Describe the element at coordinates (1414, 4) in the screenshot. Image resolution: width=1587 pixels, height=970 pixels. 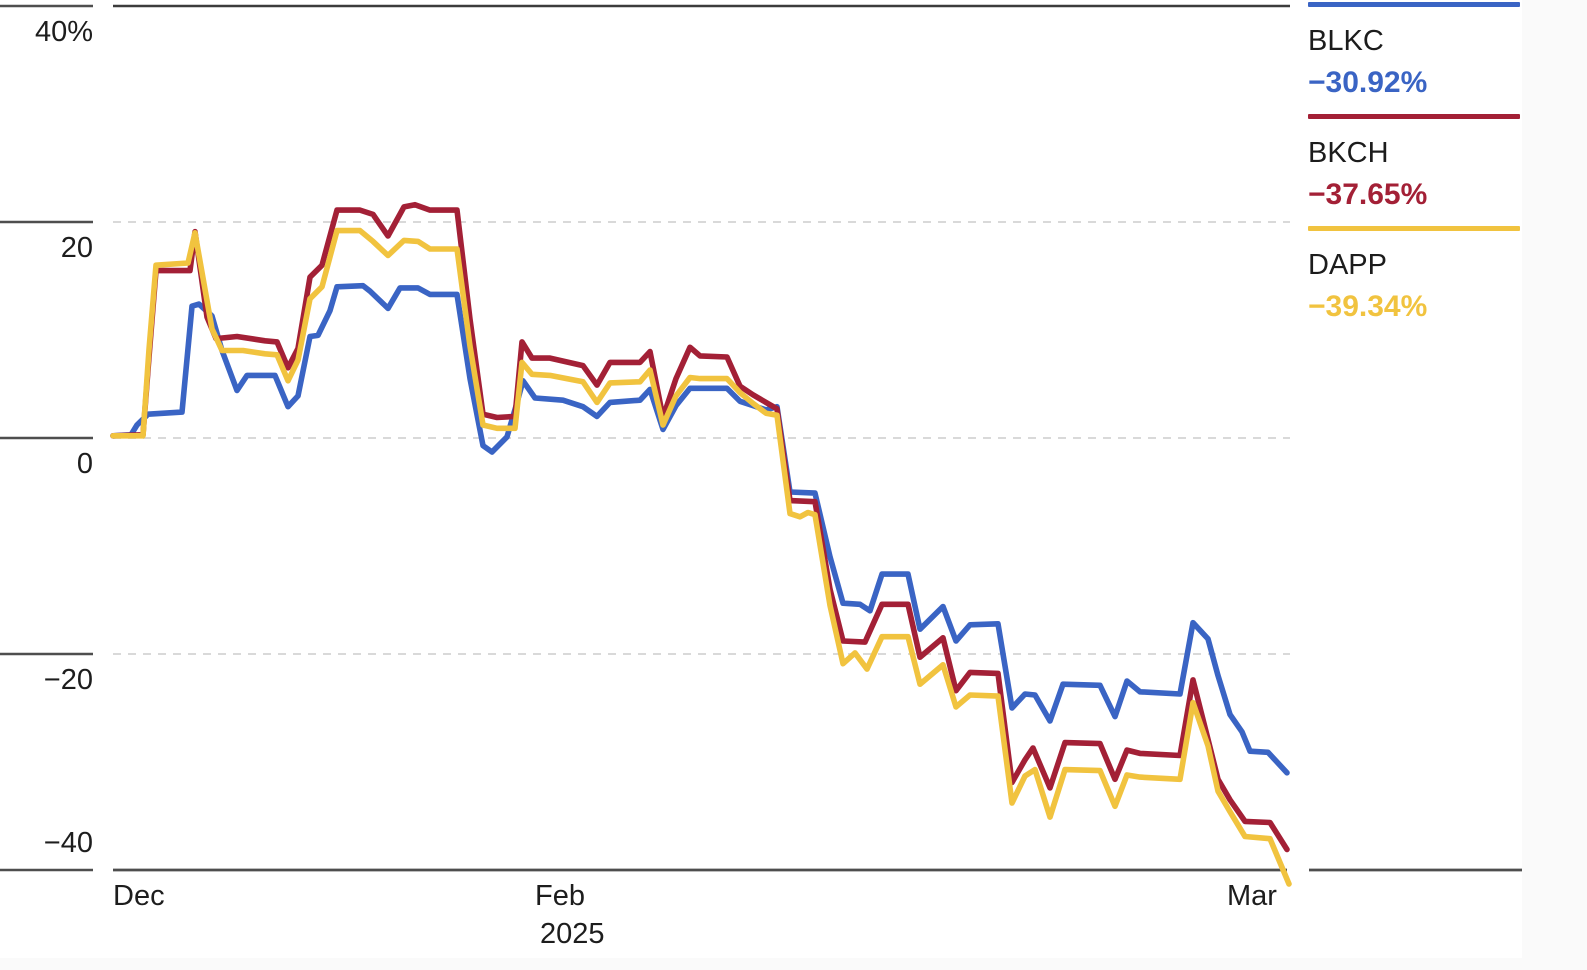
I see `legend-color-bar-blkc` at that location.